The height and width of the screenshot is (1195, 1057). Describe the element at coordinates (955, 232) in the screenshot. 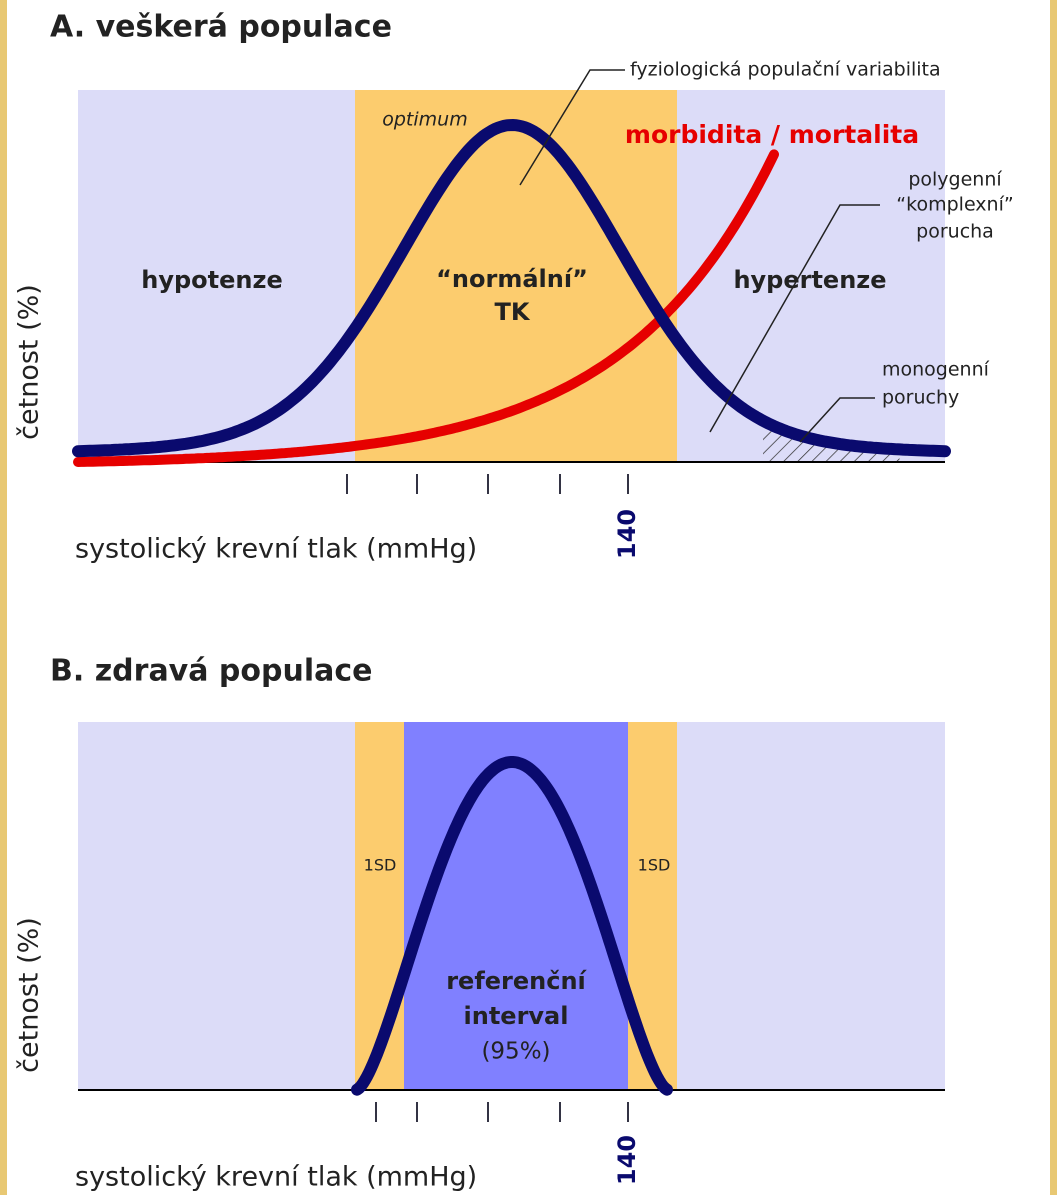

I see `polygenic-label: porucha` at that location.